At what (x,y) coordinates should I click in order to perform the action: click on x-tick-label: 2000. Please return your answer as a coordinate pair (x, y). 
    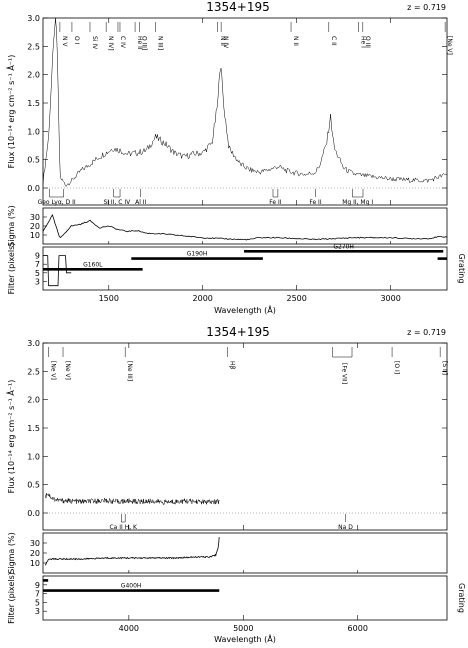
    Looking at the image, I should click on (203, 298).